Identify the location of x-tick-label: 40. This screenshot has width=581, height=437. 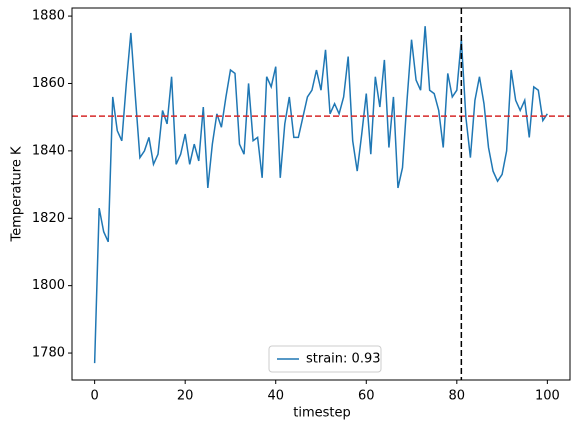
(275, 396).